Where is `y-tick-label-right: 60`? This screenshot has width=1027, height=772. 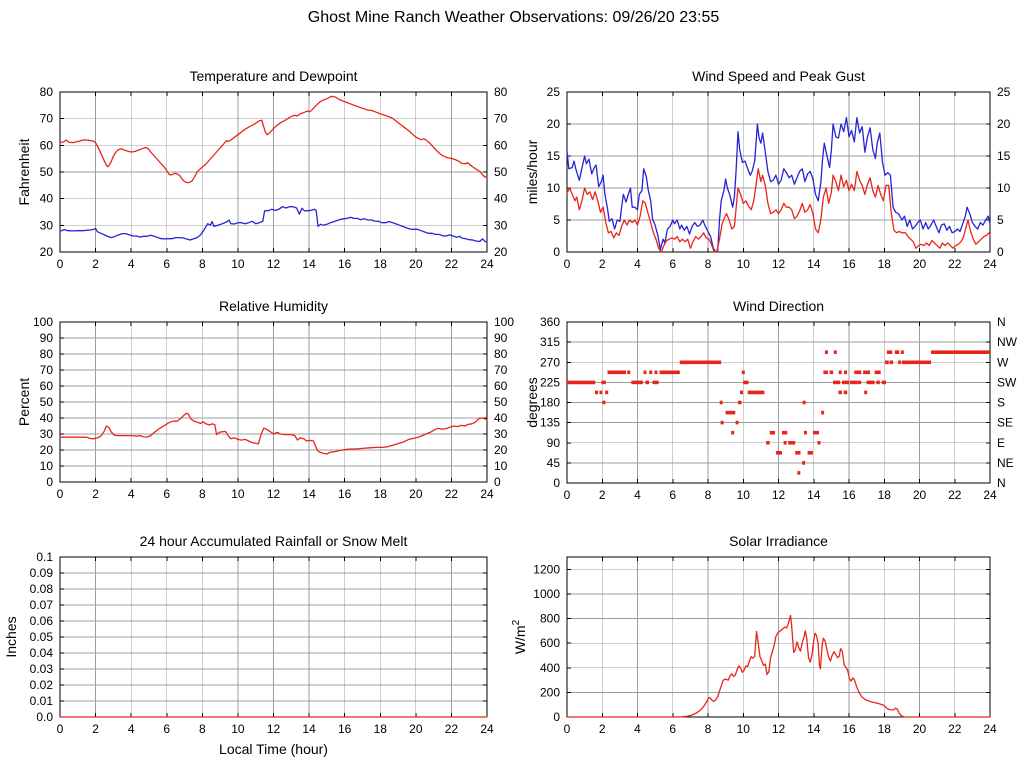 y-tick-label-right: 60 is located at coordinates (501, 386).